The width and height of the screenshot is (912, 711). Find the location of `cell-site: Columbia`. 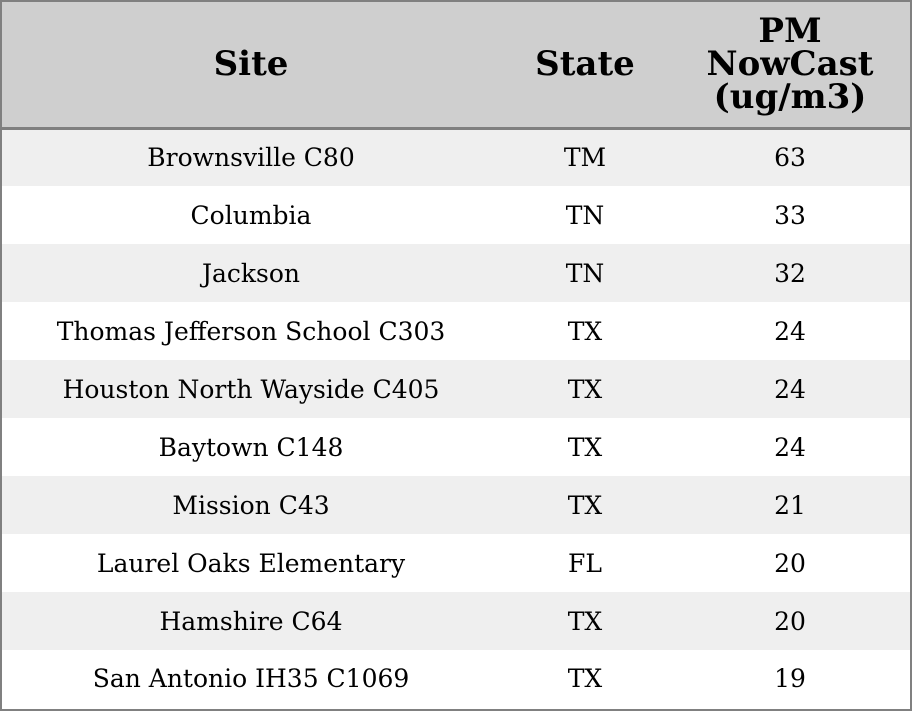

cell-site: Columbia is located at coordinates (251, 215).